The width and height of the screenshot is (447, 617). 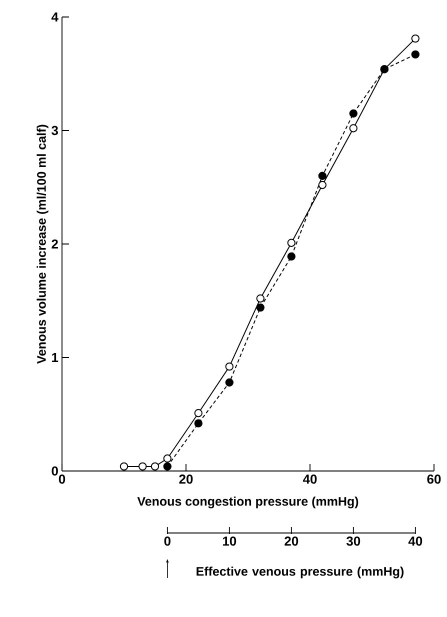 I want to click on x-axis-title: Venous congestion pressure (mmHg), so click(x=247, y=502).